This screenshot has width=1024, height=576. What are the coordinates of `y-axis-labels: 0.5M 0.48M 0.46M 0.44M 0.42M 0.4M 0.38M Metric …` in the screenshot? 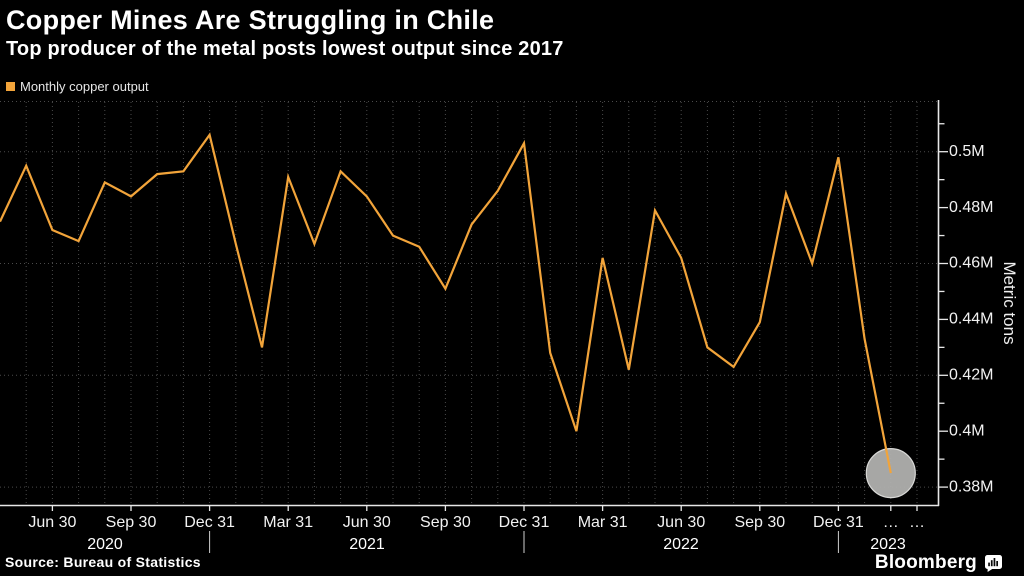 It's located at (984, 319).